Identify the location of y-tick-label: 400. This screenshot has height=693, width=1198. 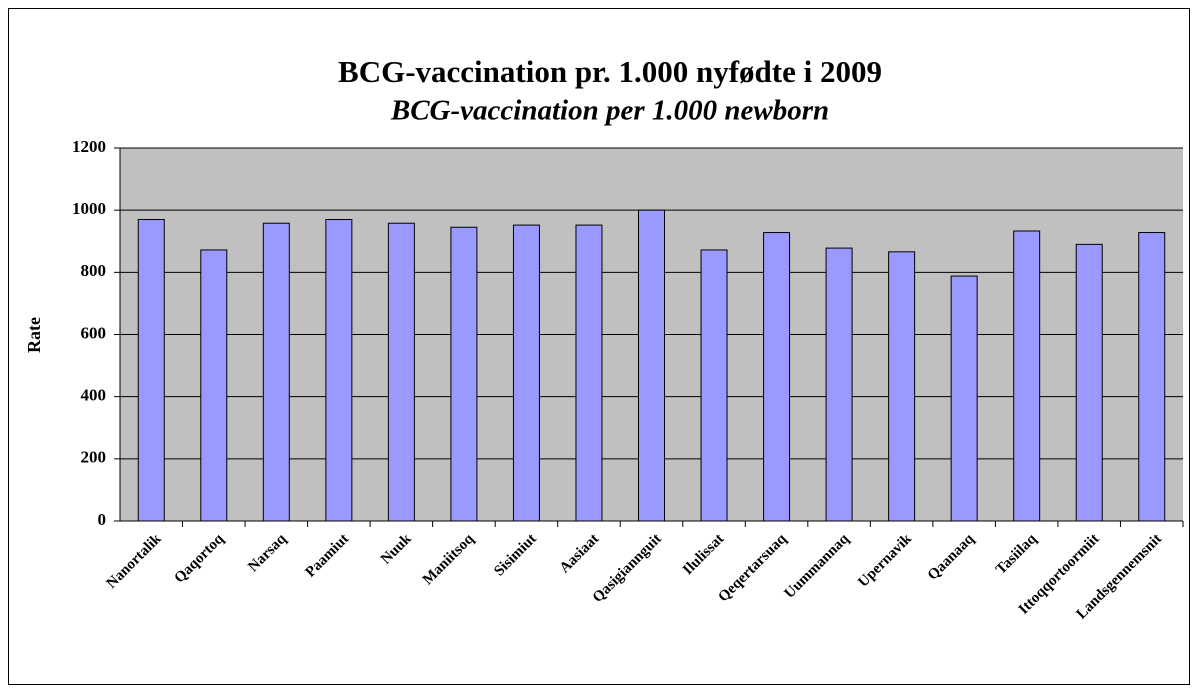
(94, 395).